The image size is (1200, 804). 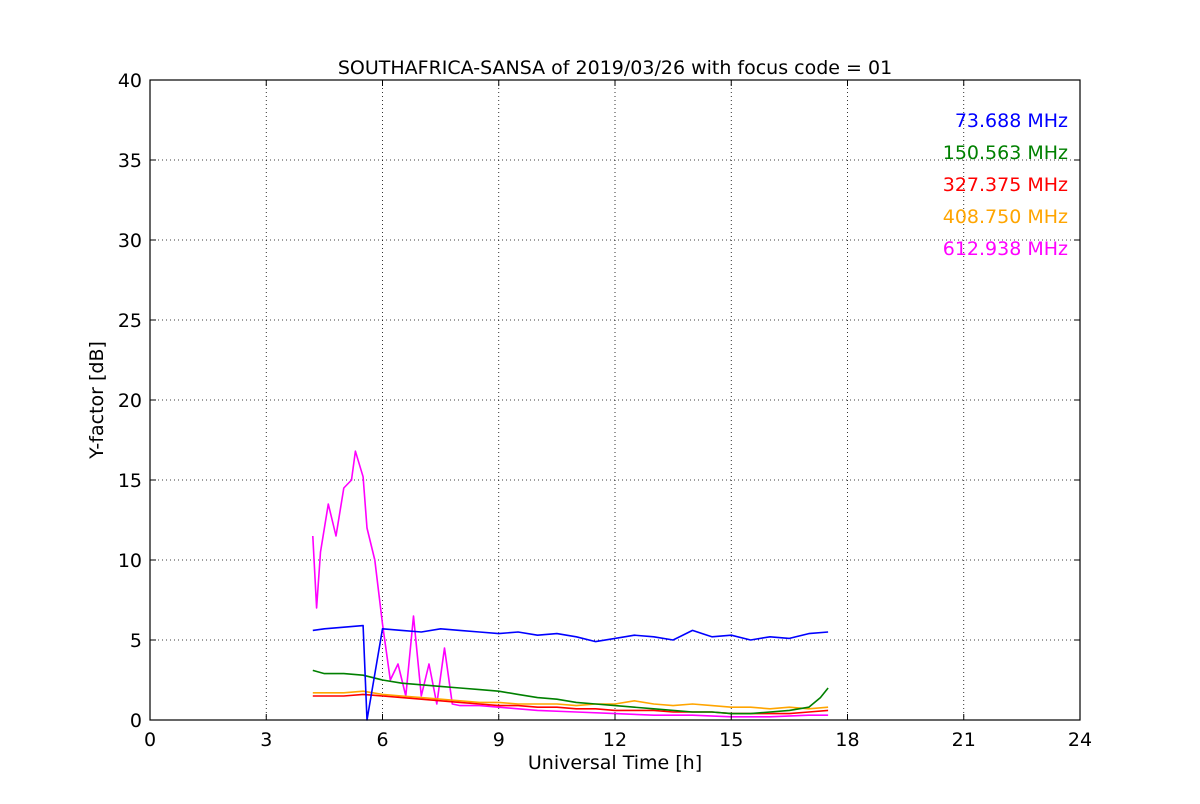 I want to click on y-tick-label: 40, so click(x=130, y=81).